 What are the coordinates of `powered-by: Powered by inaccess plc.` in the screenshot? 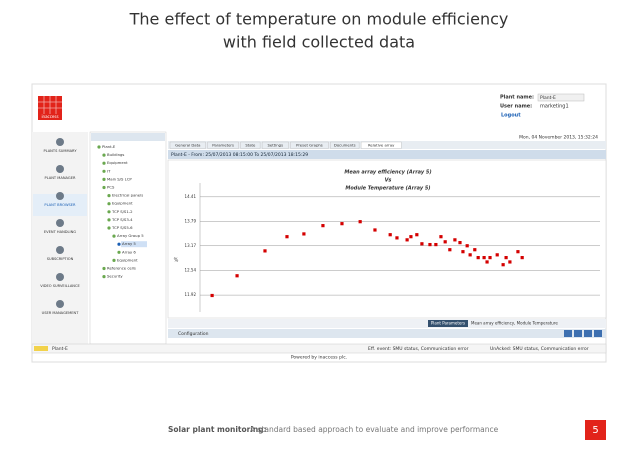 It's located at (319, 358).